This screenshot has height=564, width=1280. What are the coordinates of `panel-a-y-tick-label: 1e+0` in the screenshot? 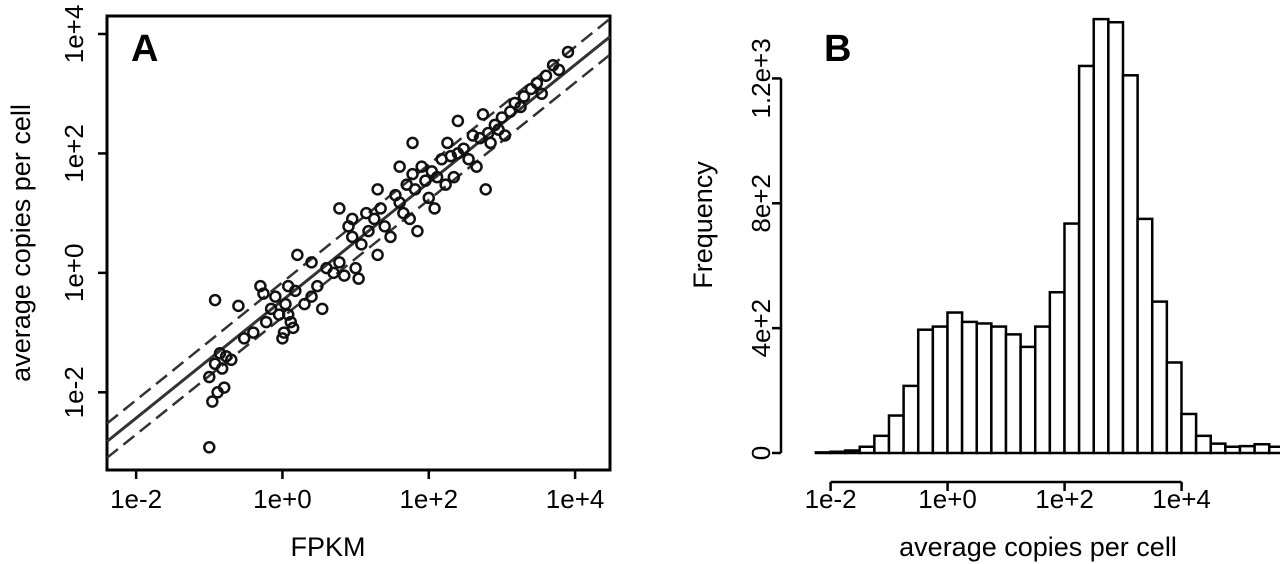 It's located at (74, 273).